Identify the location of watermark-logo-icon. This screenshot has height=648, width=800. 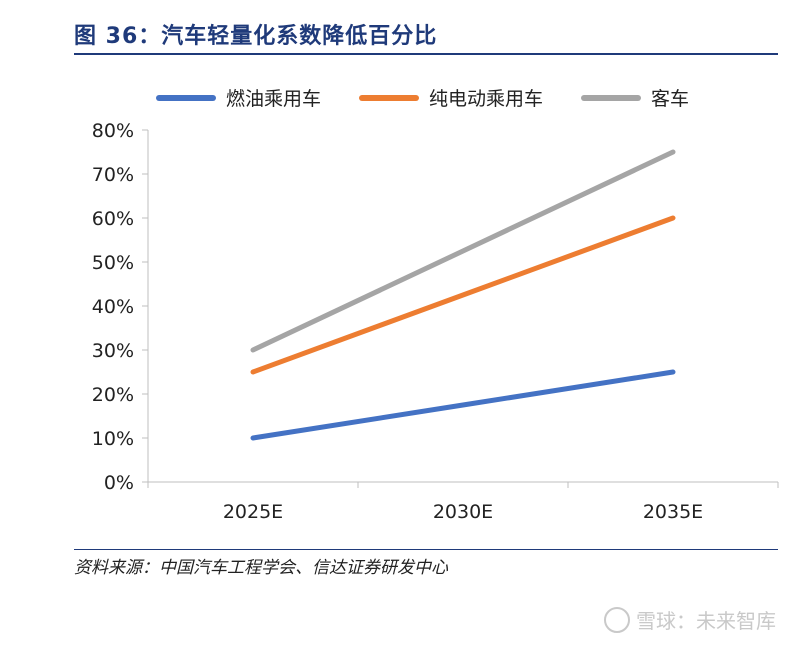
(617, 619).